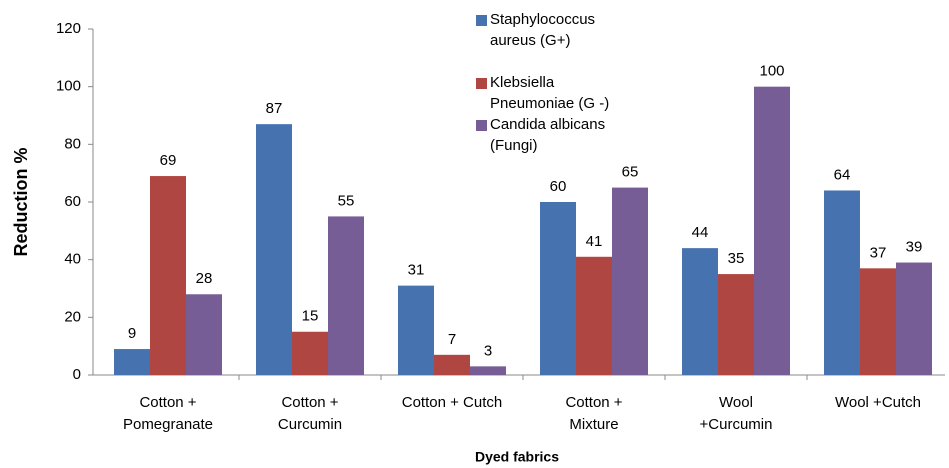  What do you see at coordinates (700, 232) in the screenshot?
I see `value-label: 44` at bounding box center [700, 232].